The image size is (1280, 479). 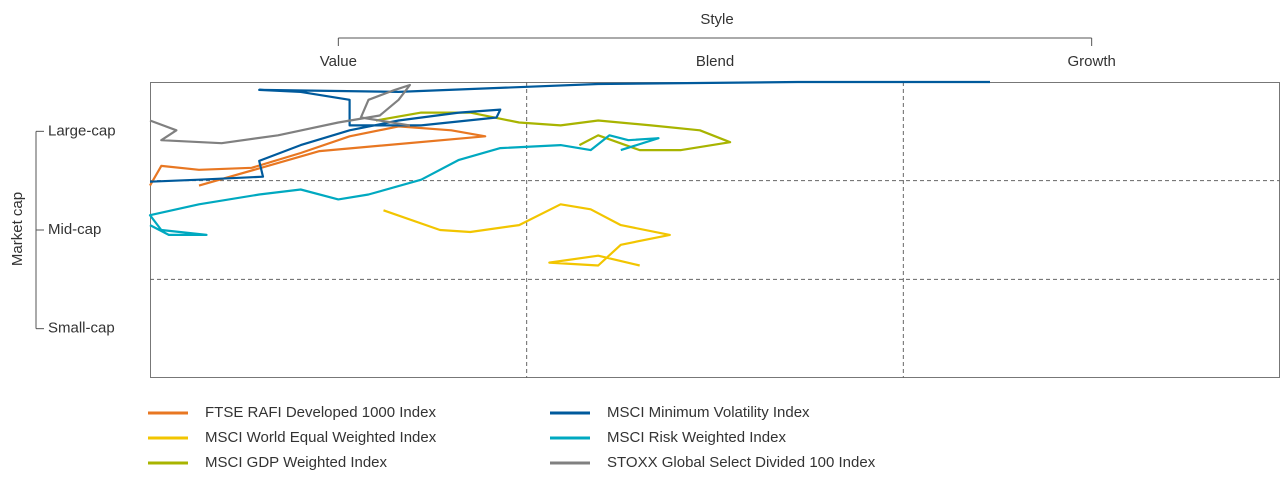 I want to click on y-tick-label: Mid-cap, so click(x=74, y=229).